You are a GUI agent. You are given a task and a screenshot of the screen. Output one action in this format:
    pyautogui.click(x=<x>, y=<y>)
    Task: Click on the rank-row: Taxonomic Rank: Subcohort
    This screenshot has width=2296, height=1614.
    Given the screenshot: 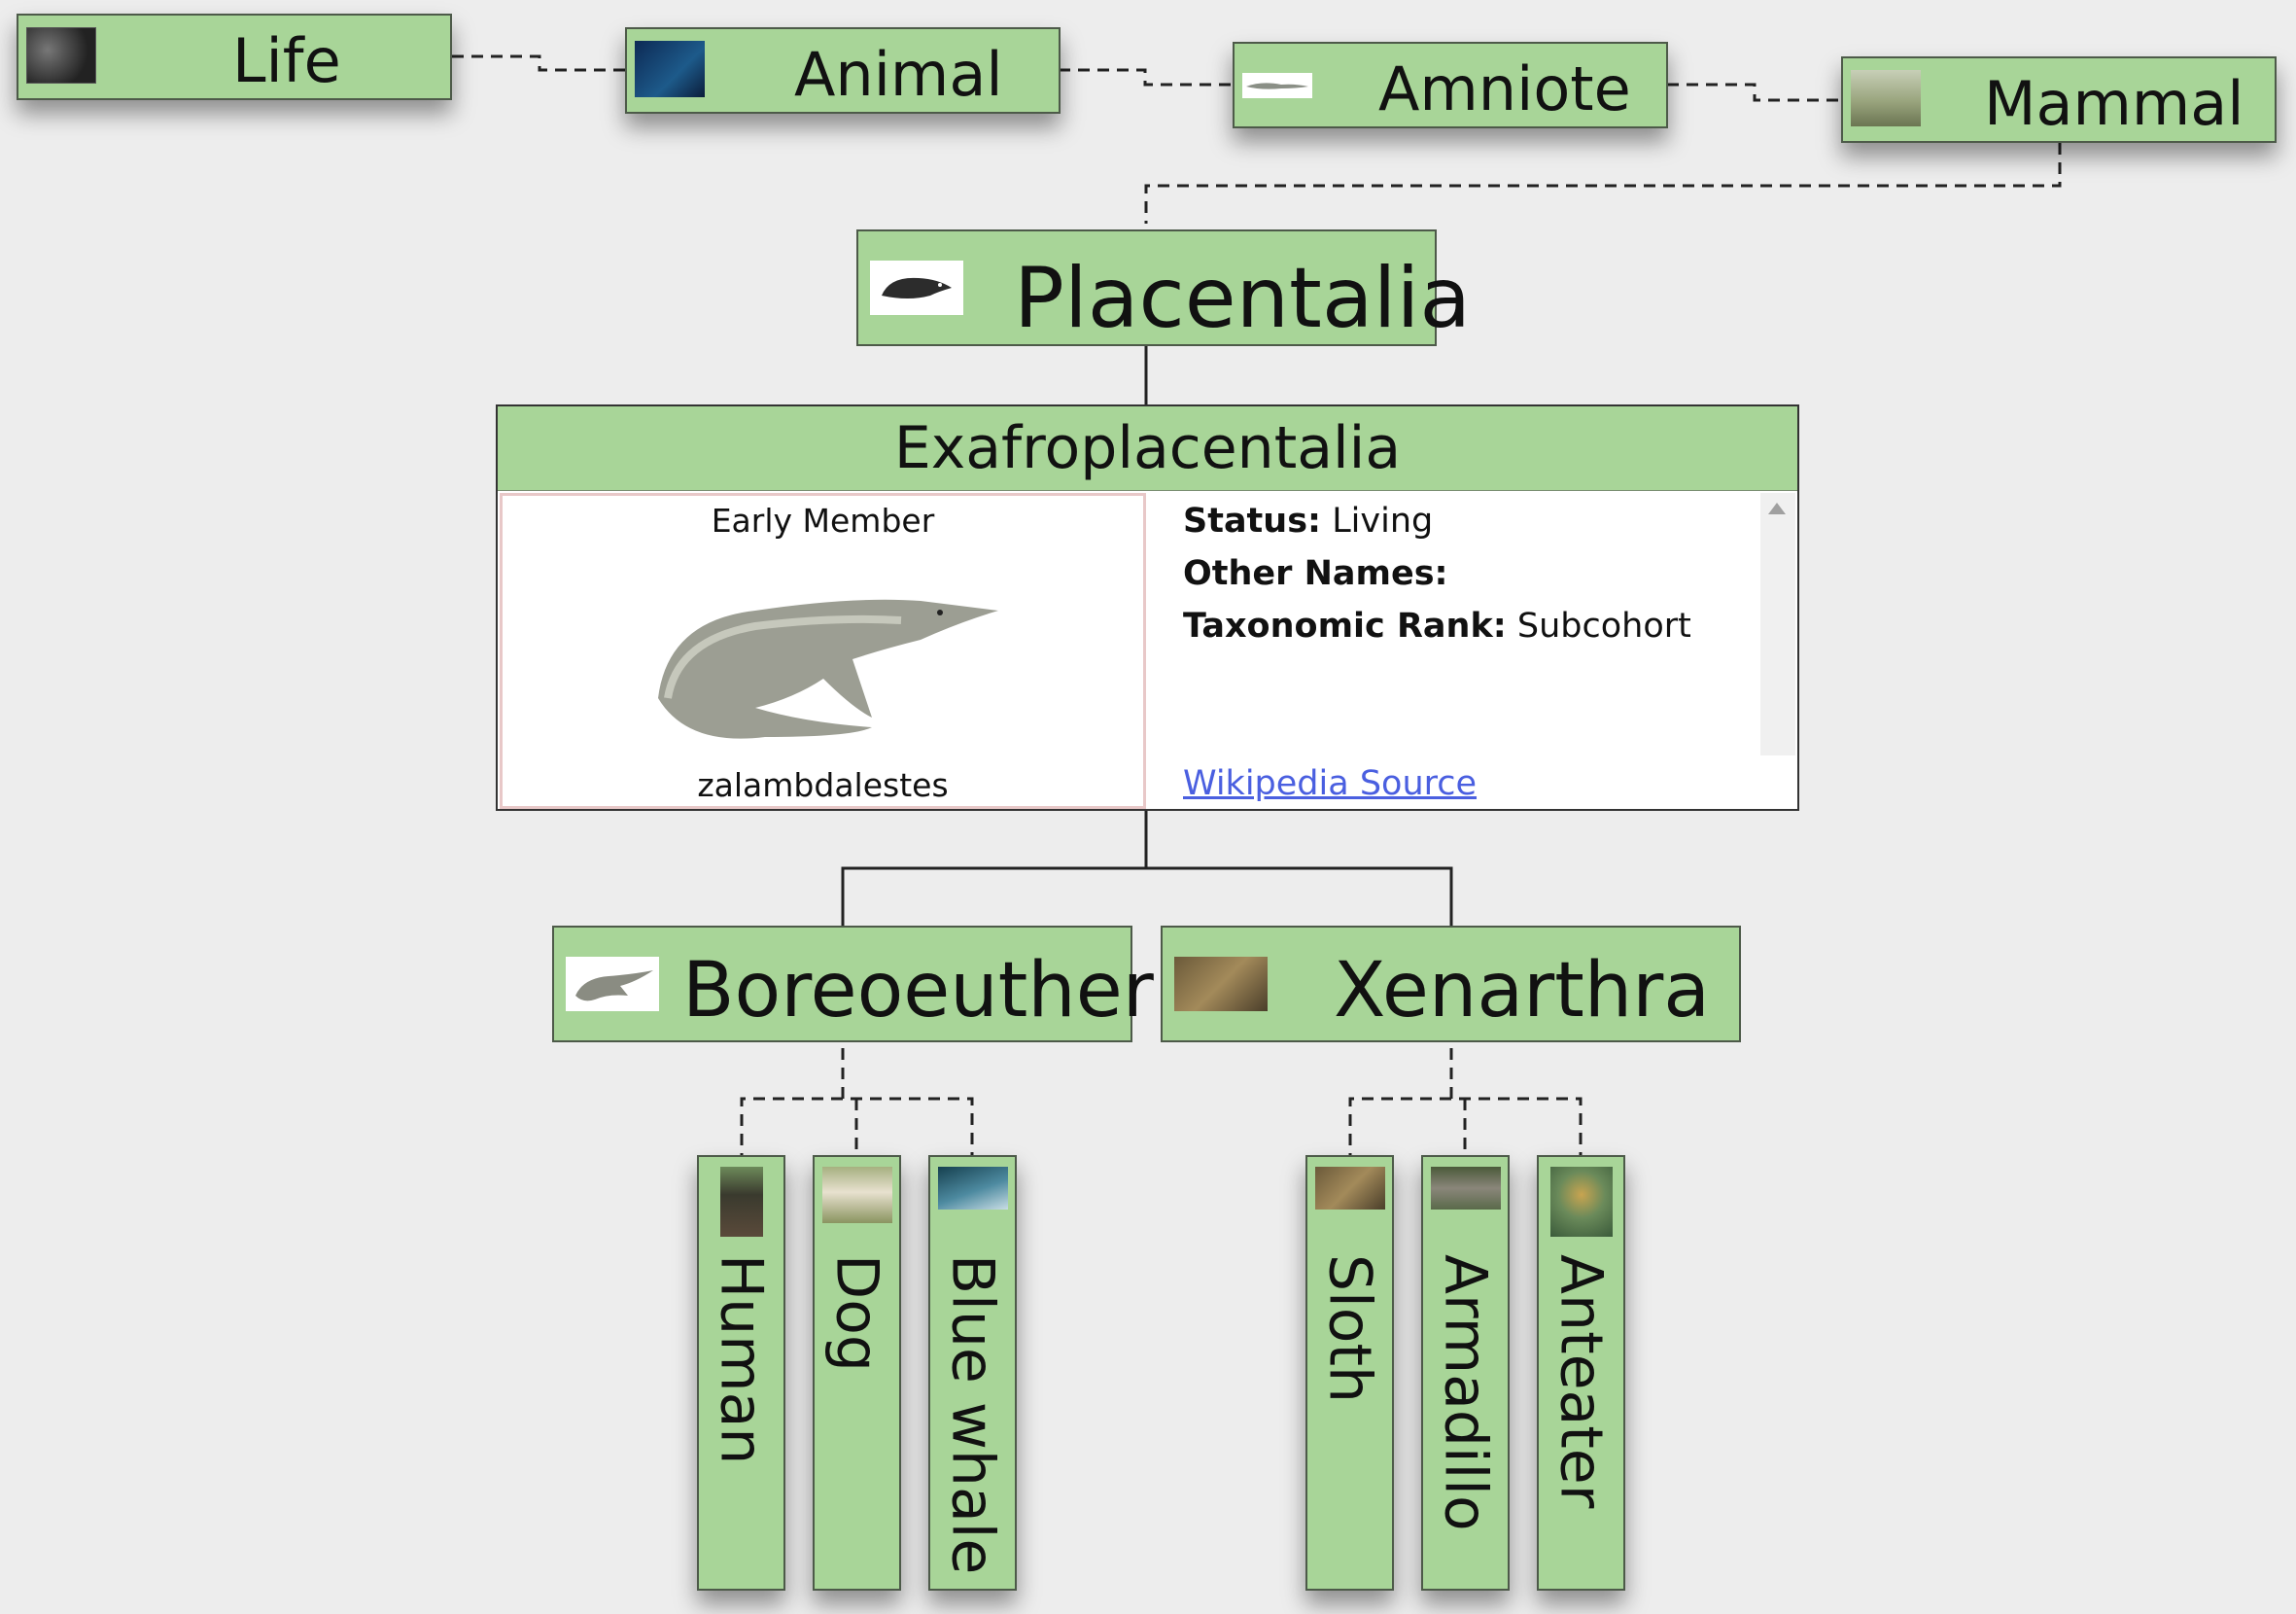 What is the action you would take?
    pyautogui.click(x=1470, y=626)
    